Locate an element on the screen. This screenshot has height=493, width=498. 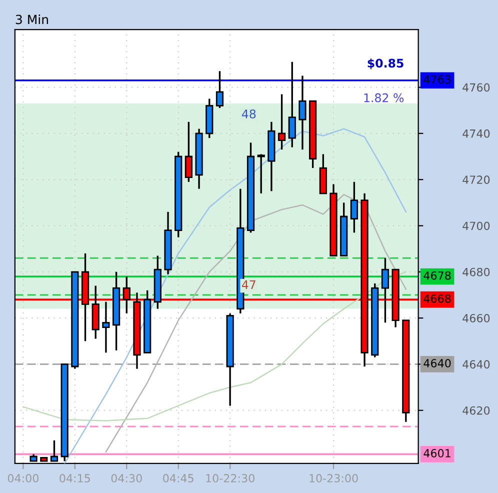
y-tick-label: 4640 is located at coordinates (476, 364).